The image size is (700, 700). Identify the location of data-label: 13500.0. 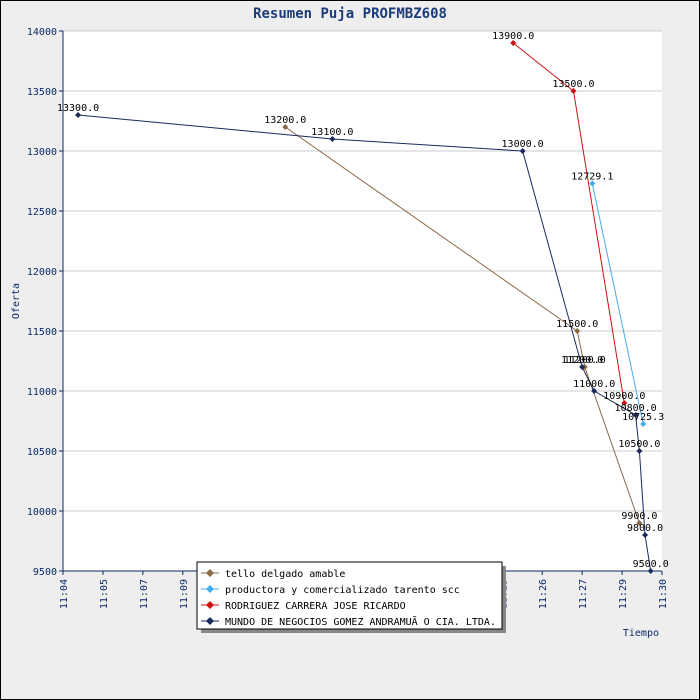
(573, 84).